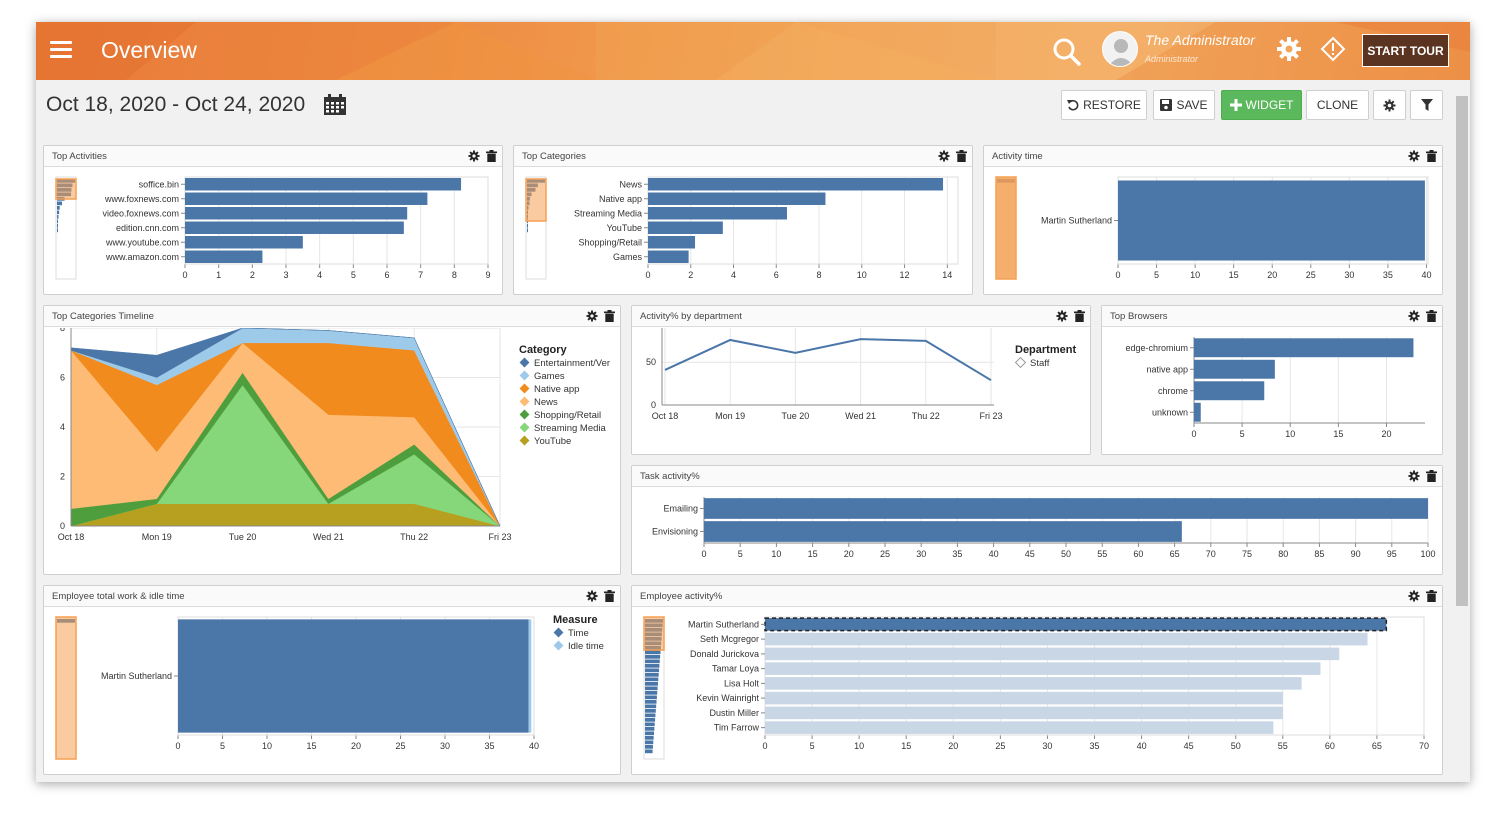 This screenshot has height=818, width=1500. I want to click on page-scrollbar, so click(1462, 432).